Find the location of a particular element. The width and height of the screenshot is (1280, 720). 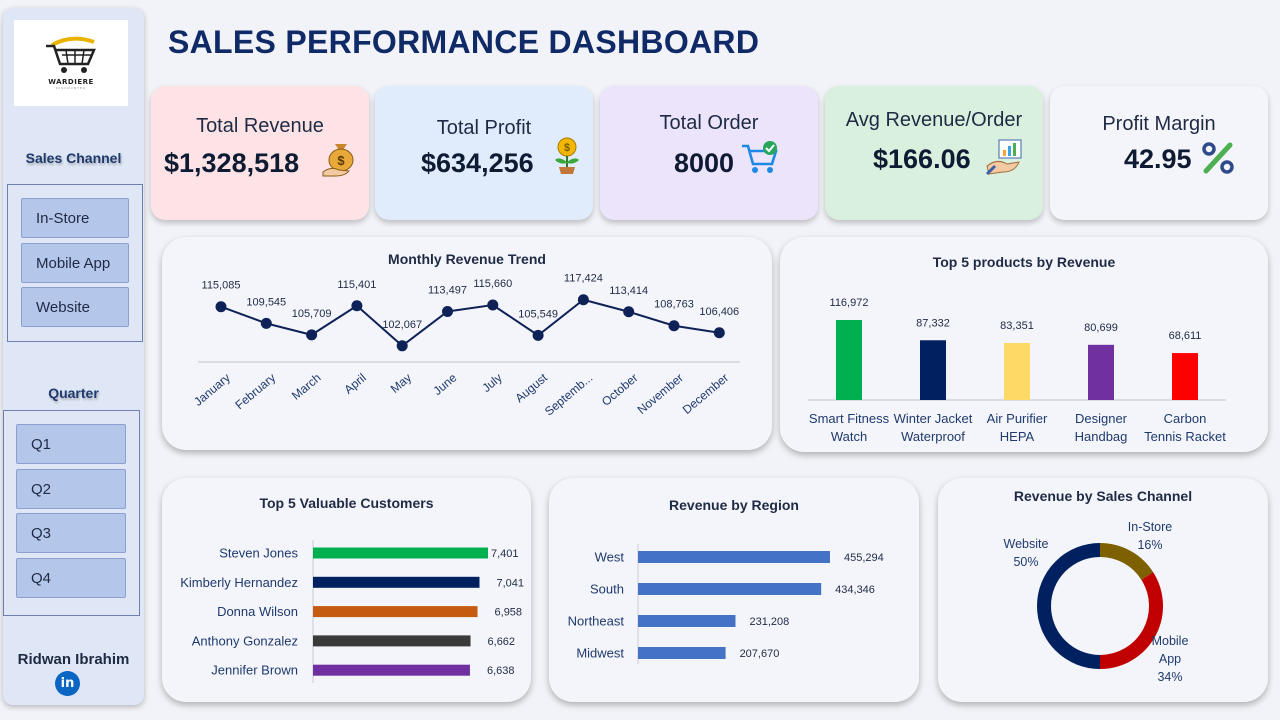

x-tick-label: January is located at coordinates (212, 390).